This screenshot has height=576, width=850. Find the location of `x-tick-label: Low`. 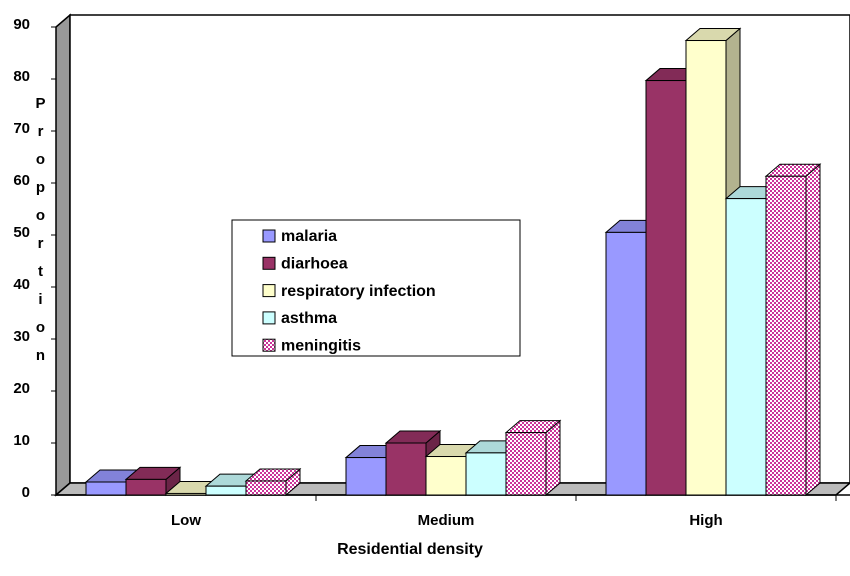

x-tick-label: Low is located at coordinates (186, 520).